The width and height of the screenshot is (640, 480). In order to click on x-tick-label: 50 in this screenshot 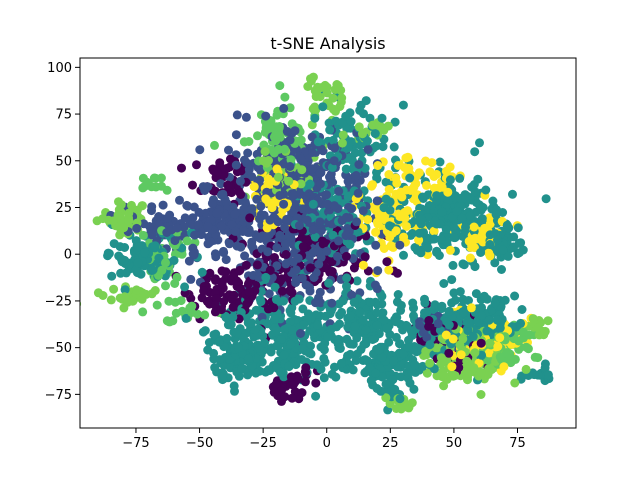, I will do `click(454, 443)`.